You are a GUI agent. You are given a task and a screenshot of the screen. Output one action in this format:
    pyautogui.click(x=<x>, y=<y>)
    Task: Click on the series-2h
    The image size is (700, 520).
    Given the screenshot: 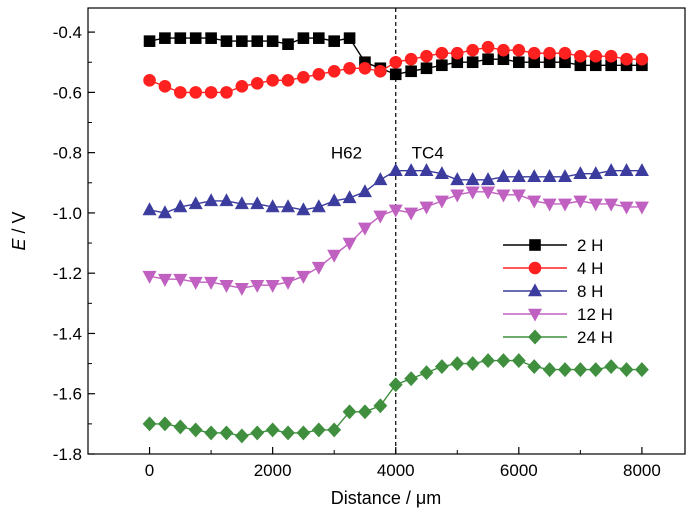 What is the action you would take?
    pyautogui.click(x=395, y=56)
    